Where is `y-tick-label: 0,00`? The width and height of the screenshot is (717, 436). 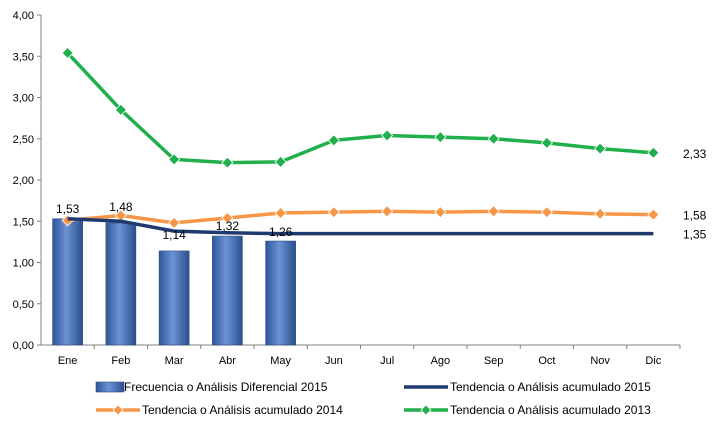 y-tick-label: 0,00 is located at coordinates (23, 346).